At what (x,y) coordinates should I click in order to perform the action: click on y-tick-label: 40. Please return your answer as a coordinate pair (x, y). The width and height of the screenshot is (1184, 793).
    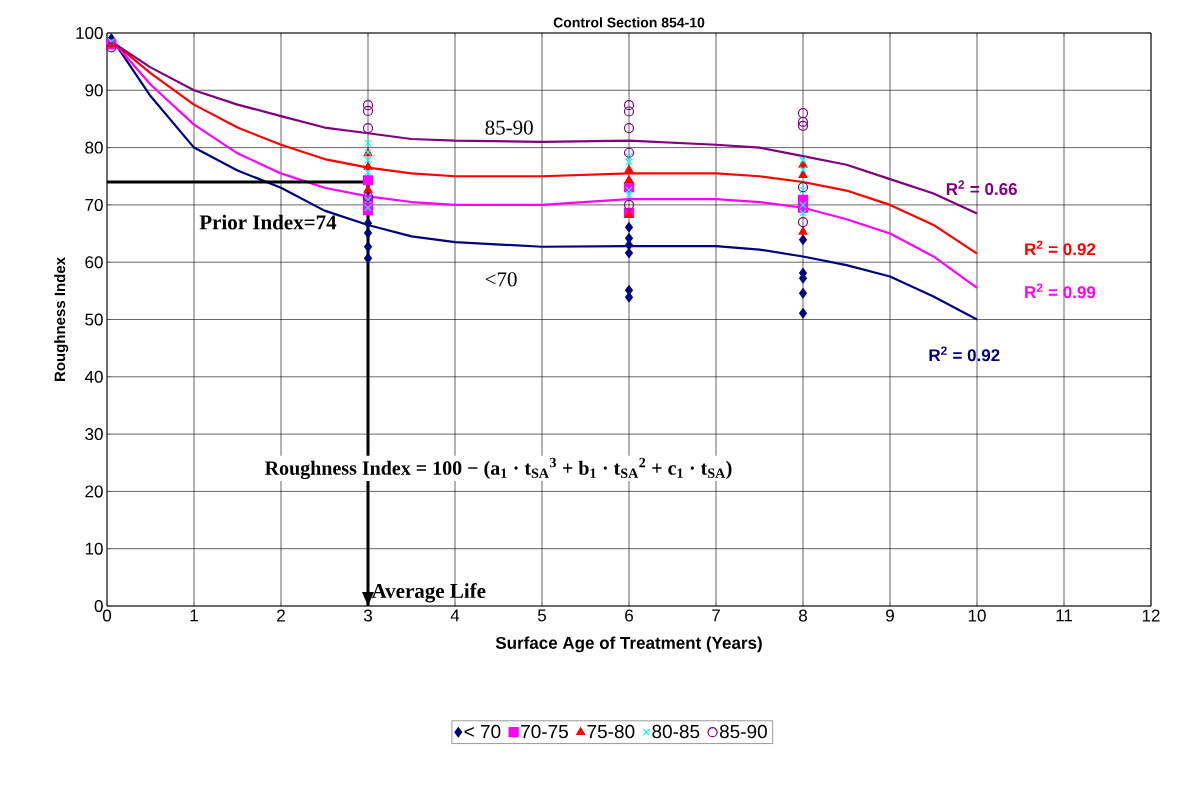
    Looking at the image, I should click on (93, 376).